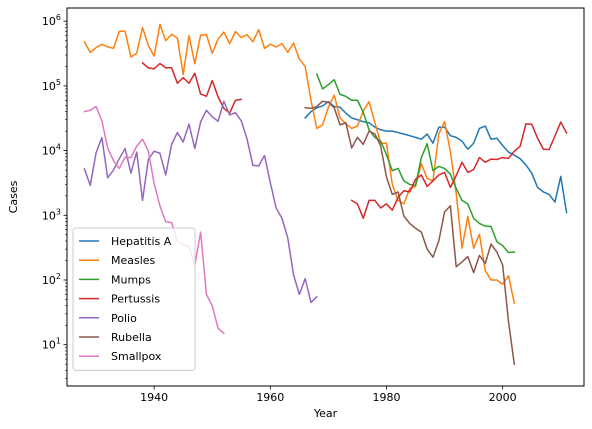 The image size is (592, 429). What do you see at coordinates (270, 397) in the screenshot?
I see `x-tick-label: 1960` at bounding box center [270, 397].